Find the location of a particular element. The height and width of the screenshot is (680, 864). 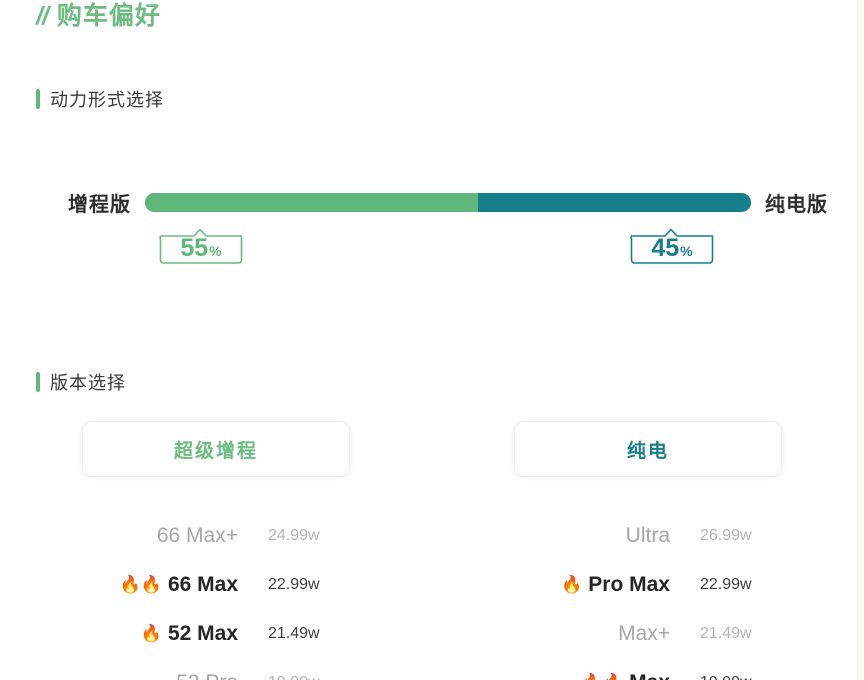

list-item: 🔥🔥 Max 19.99w is located at coordinates (648, 669).